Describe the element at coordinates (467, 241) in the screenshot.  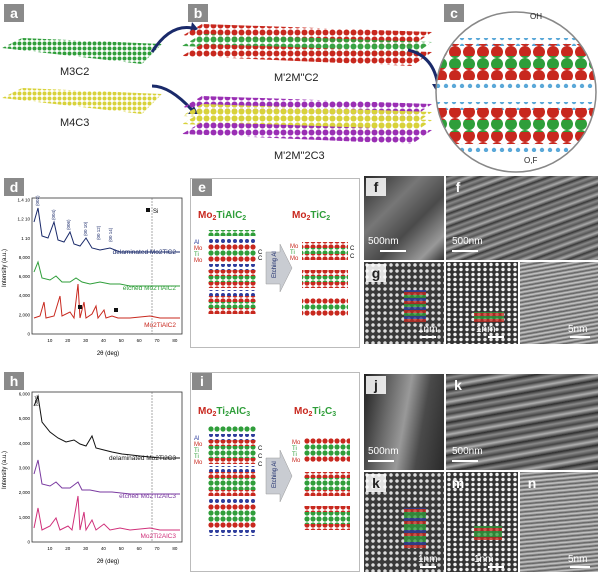
I see `scale-text-f2: 500nm` at that location.